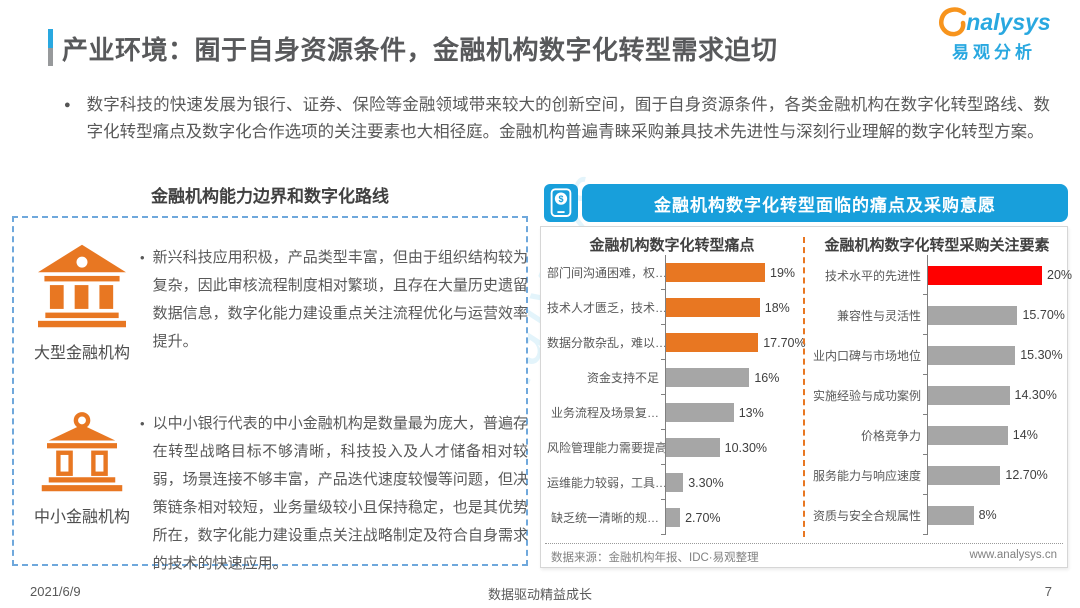 The width and height of the screenshot is (1080, 608). What do you see at coordinates (622, 378) in the screenshot?
I see `bar-category-label: 资金支持不足` at bounding box center [622, 378].